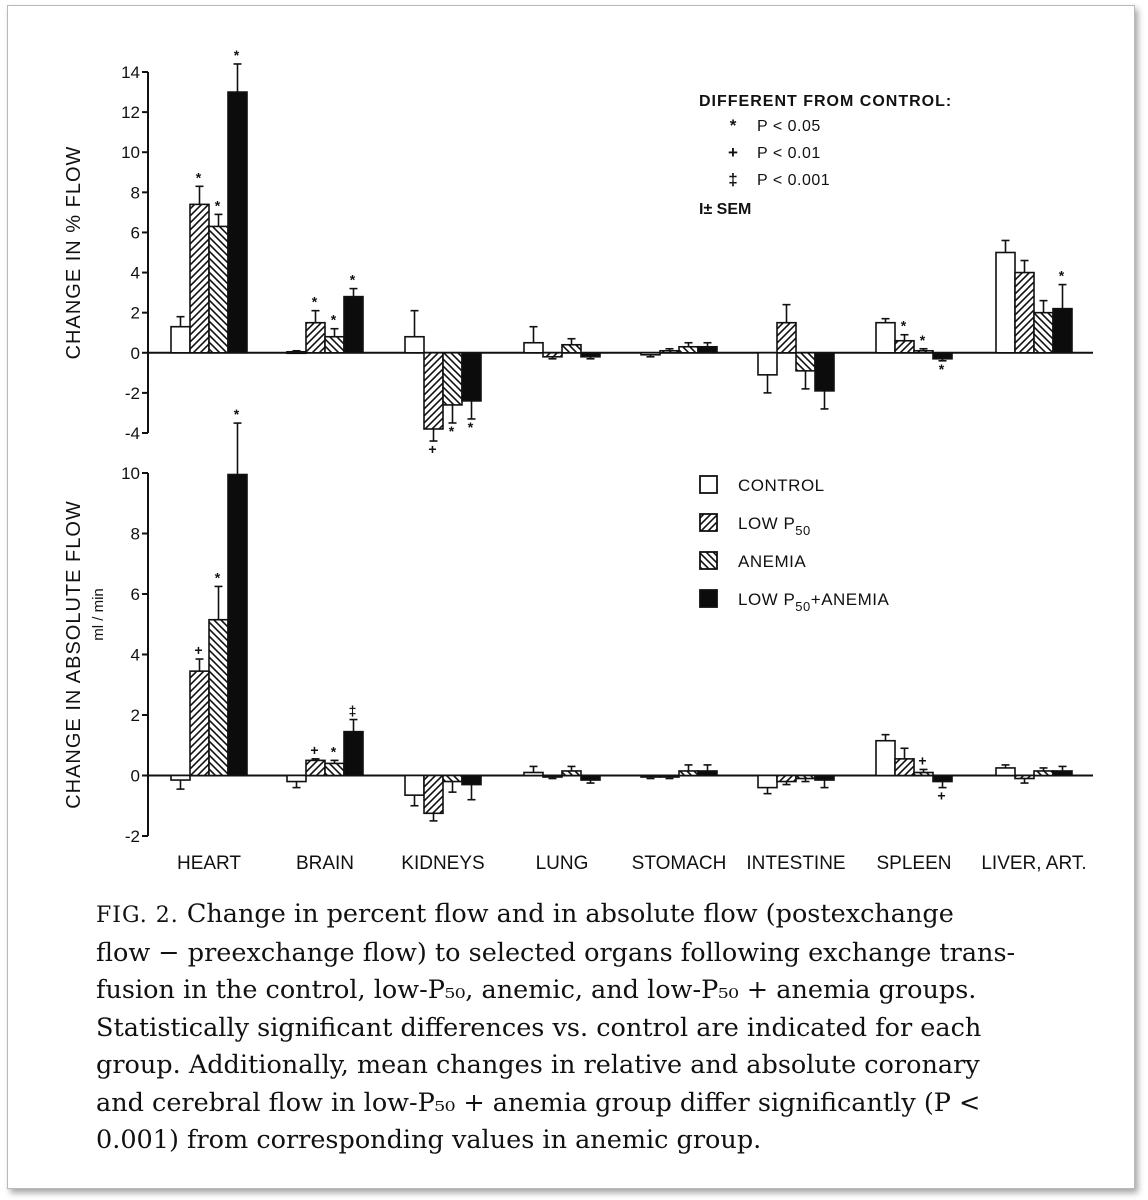  Describe the element at coordinates (132, 393) in the screenshot. I see `top-y-tick-label: -2` at that location.